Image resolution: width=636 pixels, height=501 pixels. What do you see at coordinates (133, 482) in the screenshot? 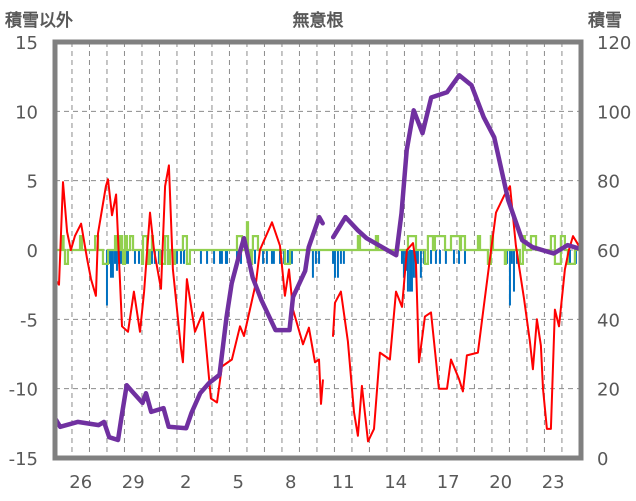
I see `x-tick-label: 29` at bounding box center [133, 482].